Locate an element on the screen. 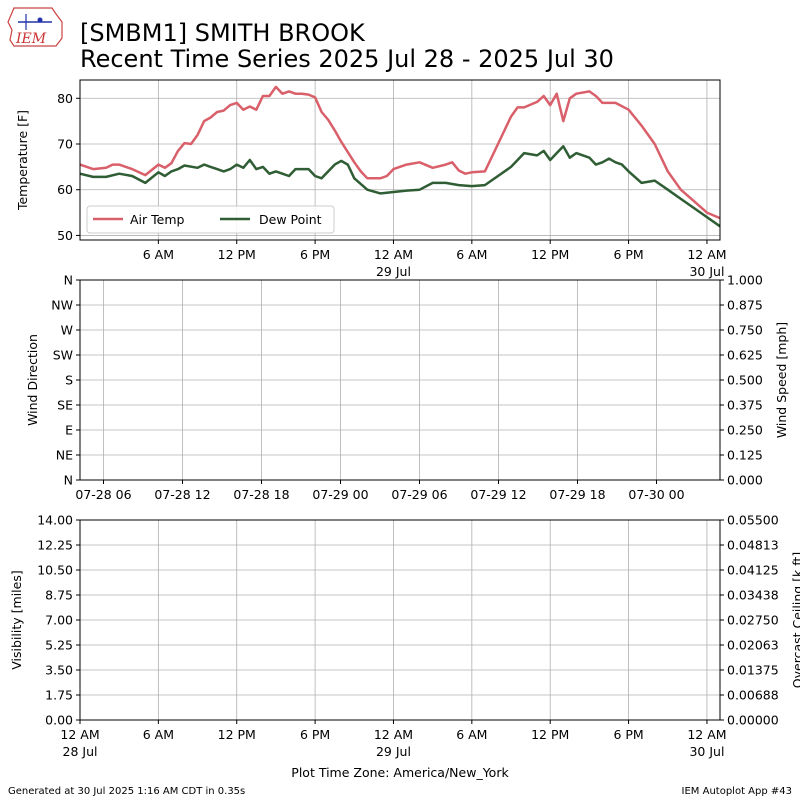 The image size is (800, 800). temperature-tick-label-y: 70 is located at coordinates (65, 144).